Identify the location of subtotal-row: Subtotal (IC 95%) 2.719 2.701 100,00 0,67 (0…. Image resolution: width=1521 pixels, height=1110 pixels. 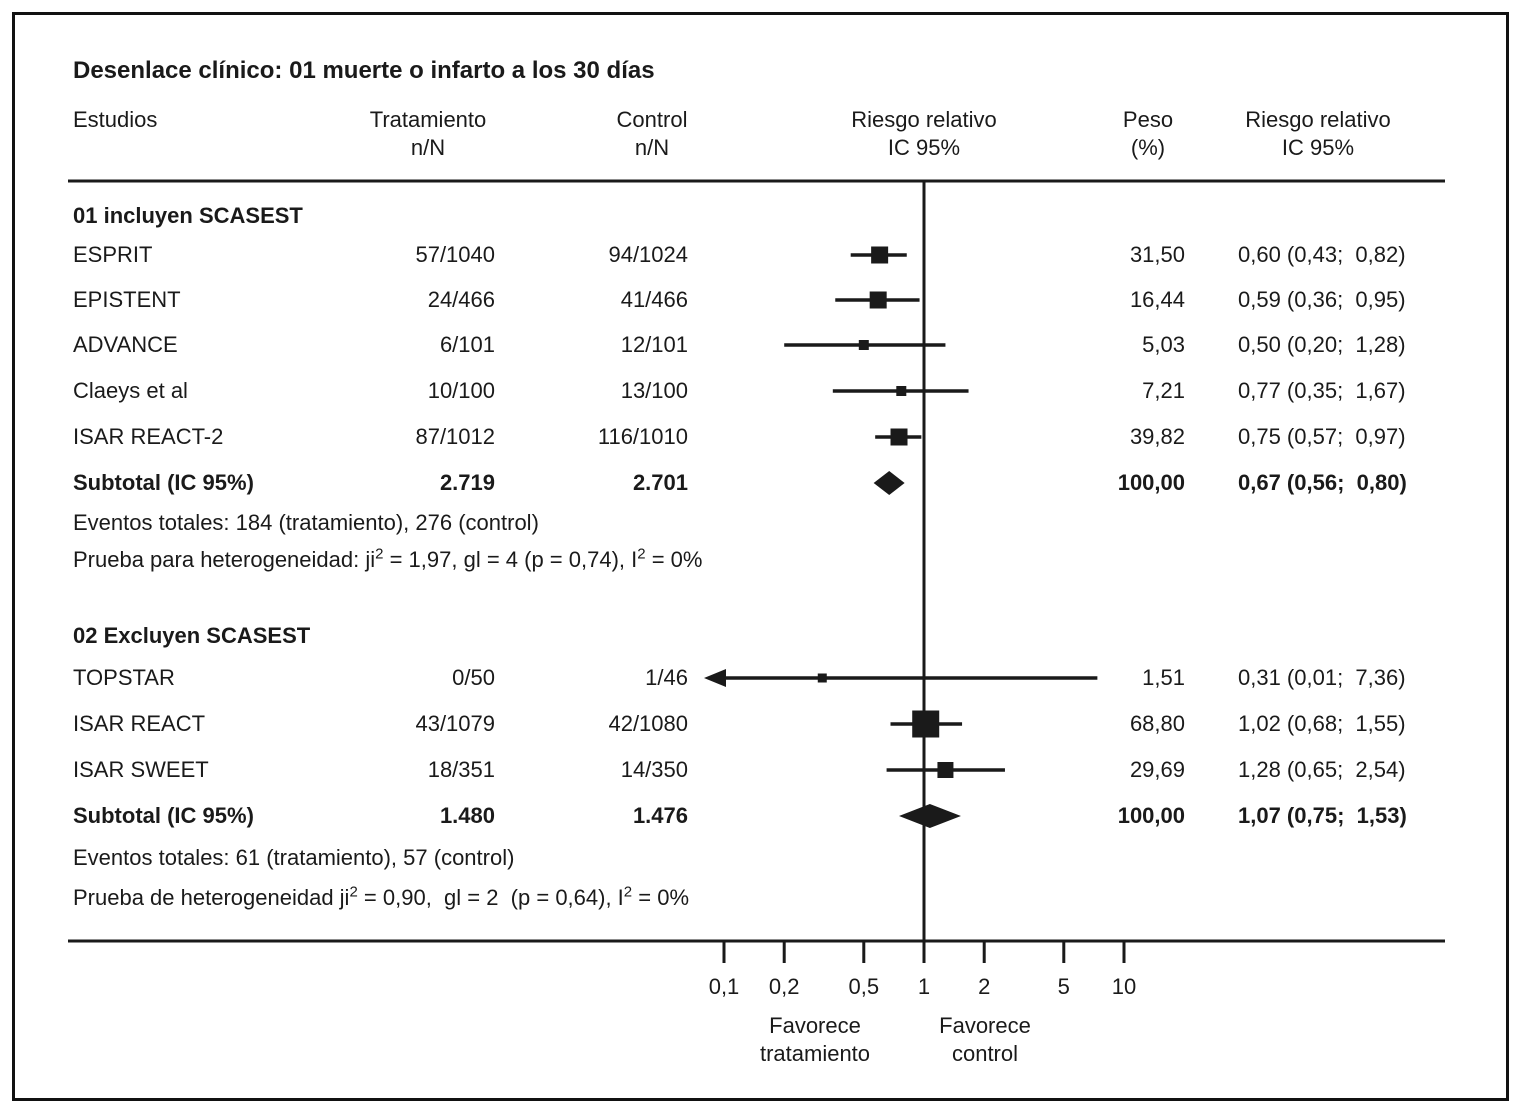
(760, 483).